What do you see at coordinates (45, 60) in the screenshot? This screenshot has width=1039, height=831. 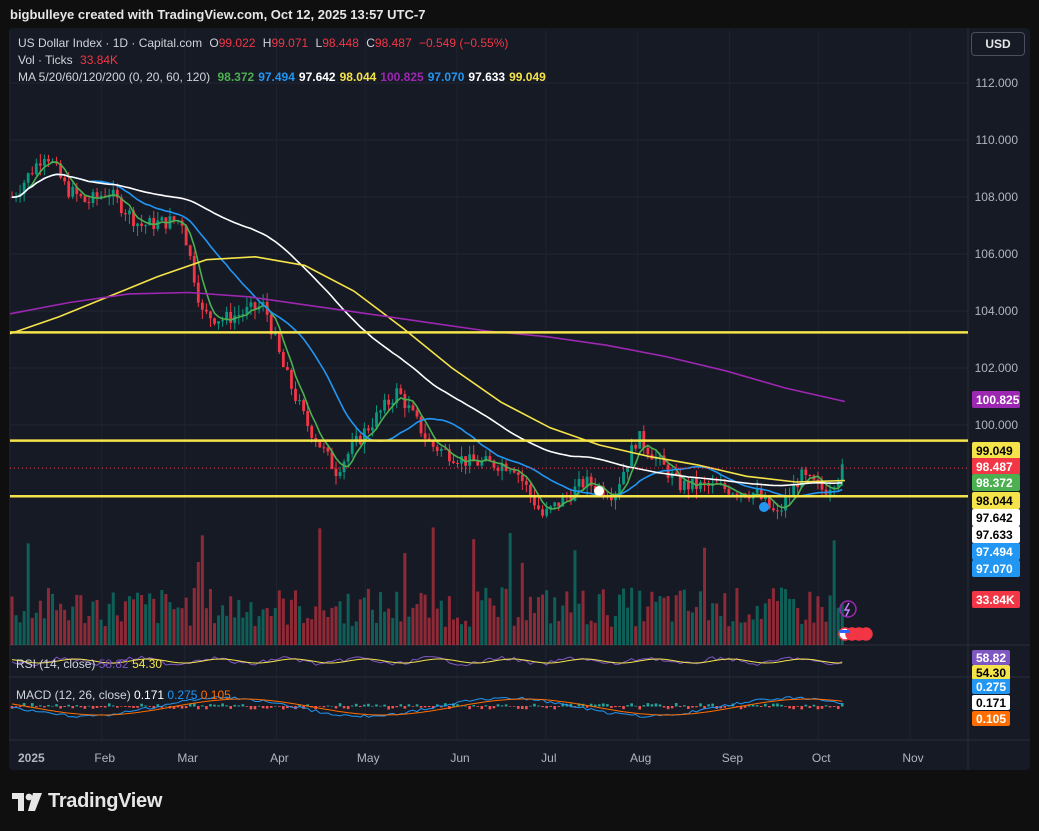 I see `volume-label: Vol · Ticks` at bounding box center [45, 60].